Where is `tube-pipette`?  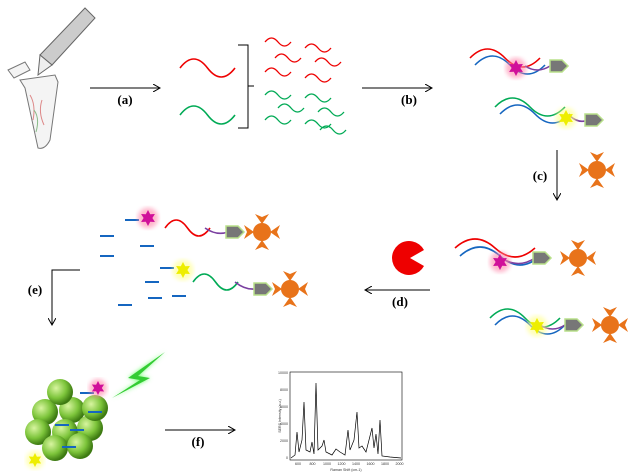
tube-pipette is located at coordinates (51, 78).